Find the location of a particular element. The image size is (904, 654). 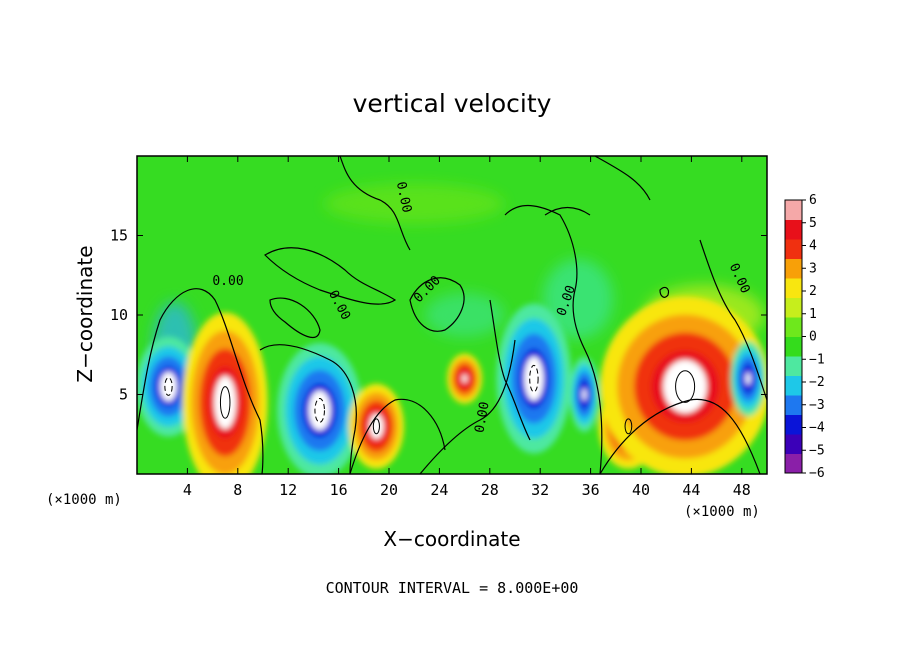

x-tick-label: 44 is located at coordinates (691, 490).